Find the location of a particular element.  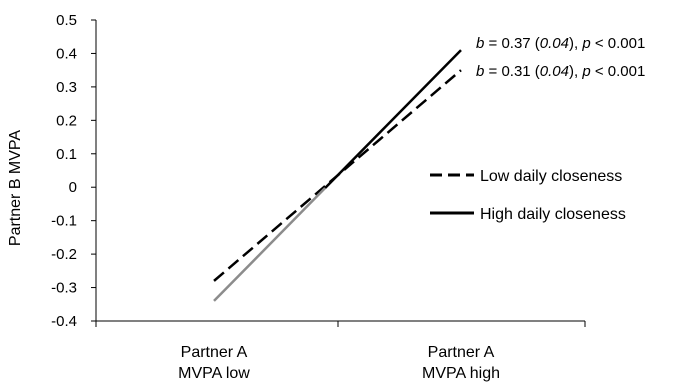

x-categories: Partner A MVPA low Partner A MVPA high is located at coordinates (339, 363).